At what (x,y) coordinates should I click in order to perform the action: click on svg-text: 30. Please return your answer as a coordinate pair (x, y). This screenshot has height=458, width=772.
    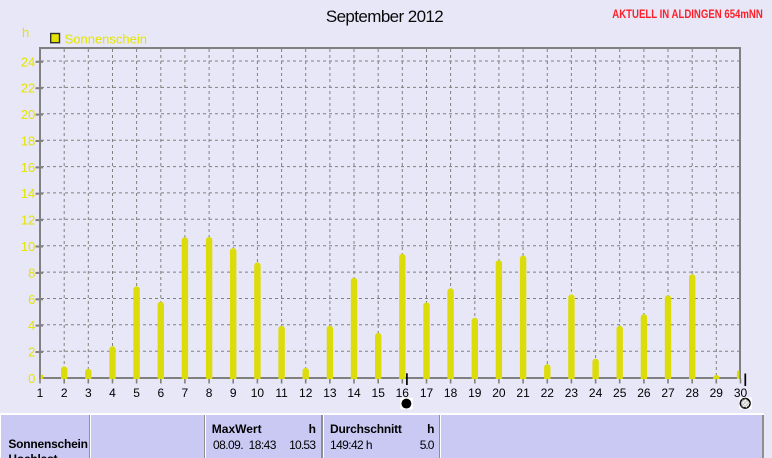
    Looking at the image, I should click on (741, 393).